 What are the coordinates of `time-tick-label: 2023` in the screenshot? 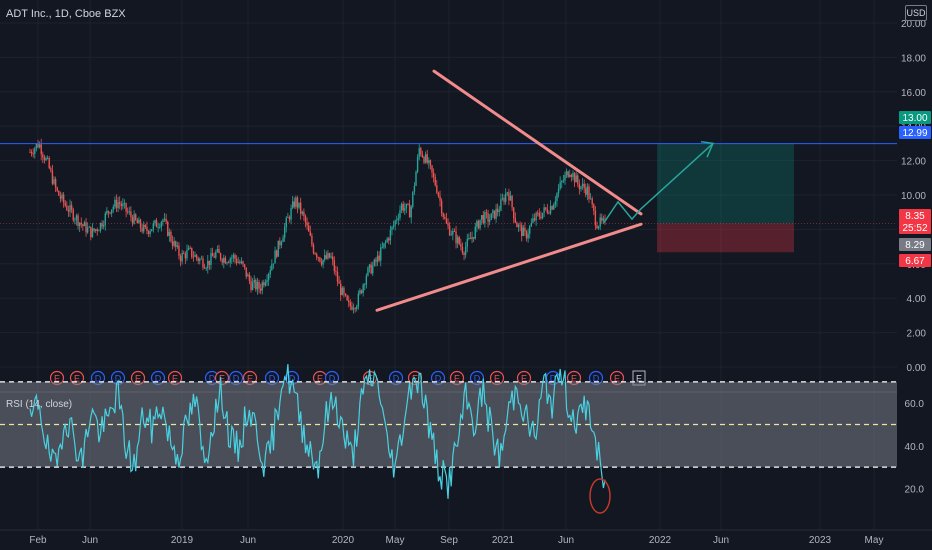 It's located at (820, 540).